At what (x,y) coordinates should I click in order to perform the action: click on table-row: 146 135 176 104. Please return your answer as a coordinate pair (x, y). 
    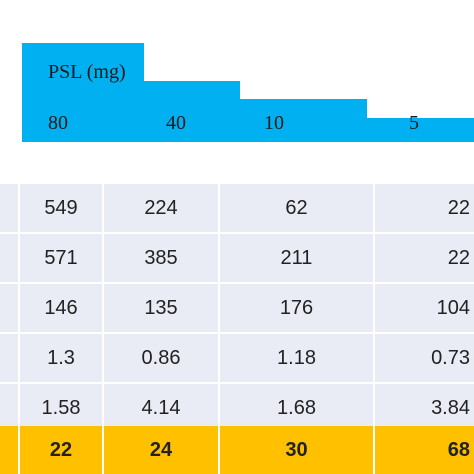
    Looking at the image, I should click on (237, 308).